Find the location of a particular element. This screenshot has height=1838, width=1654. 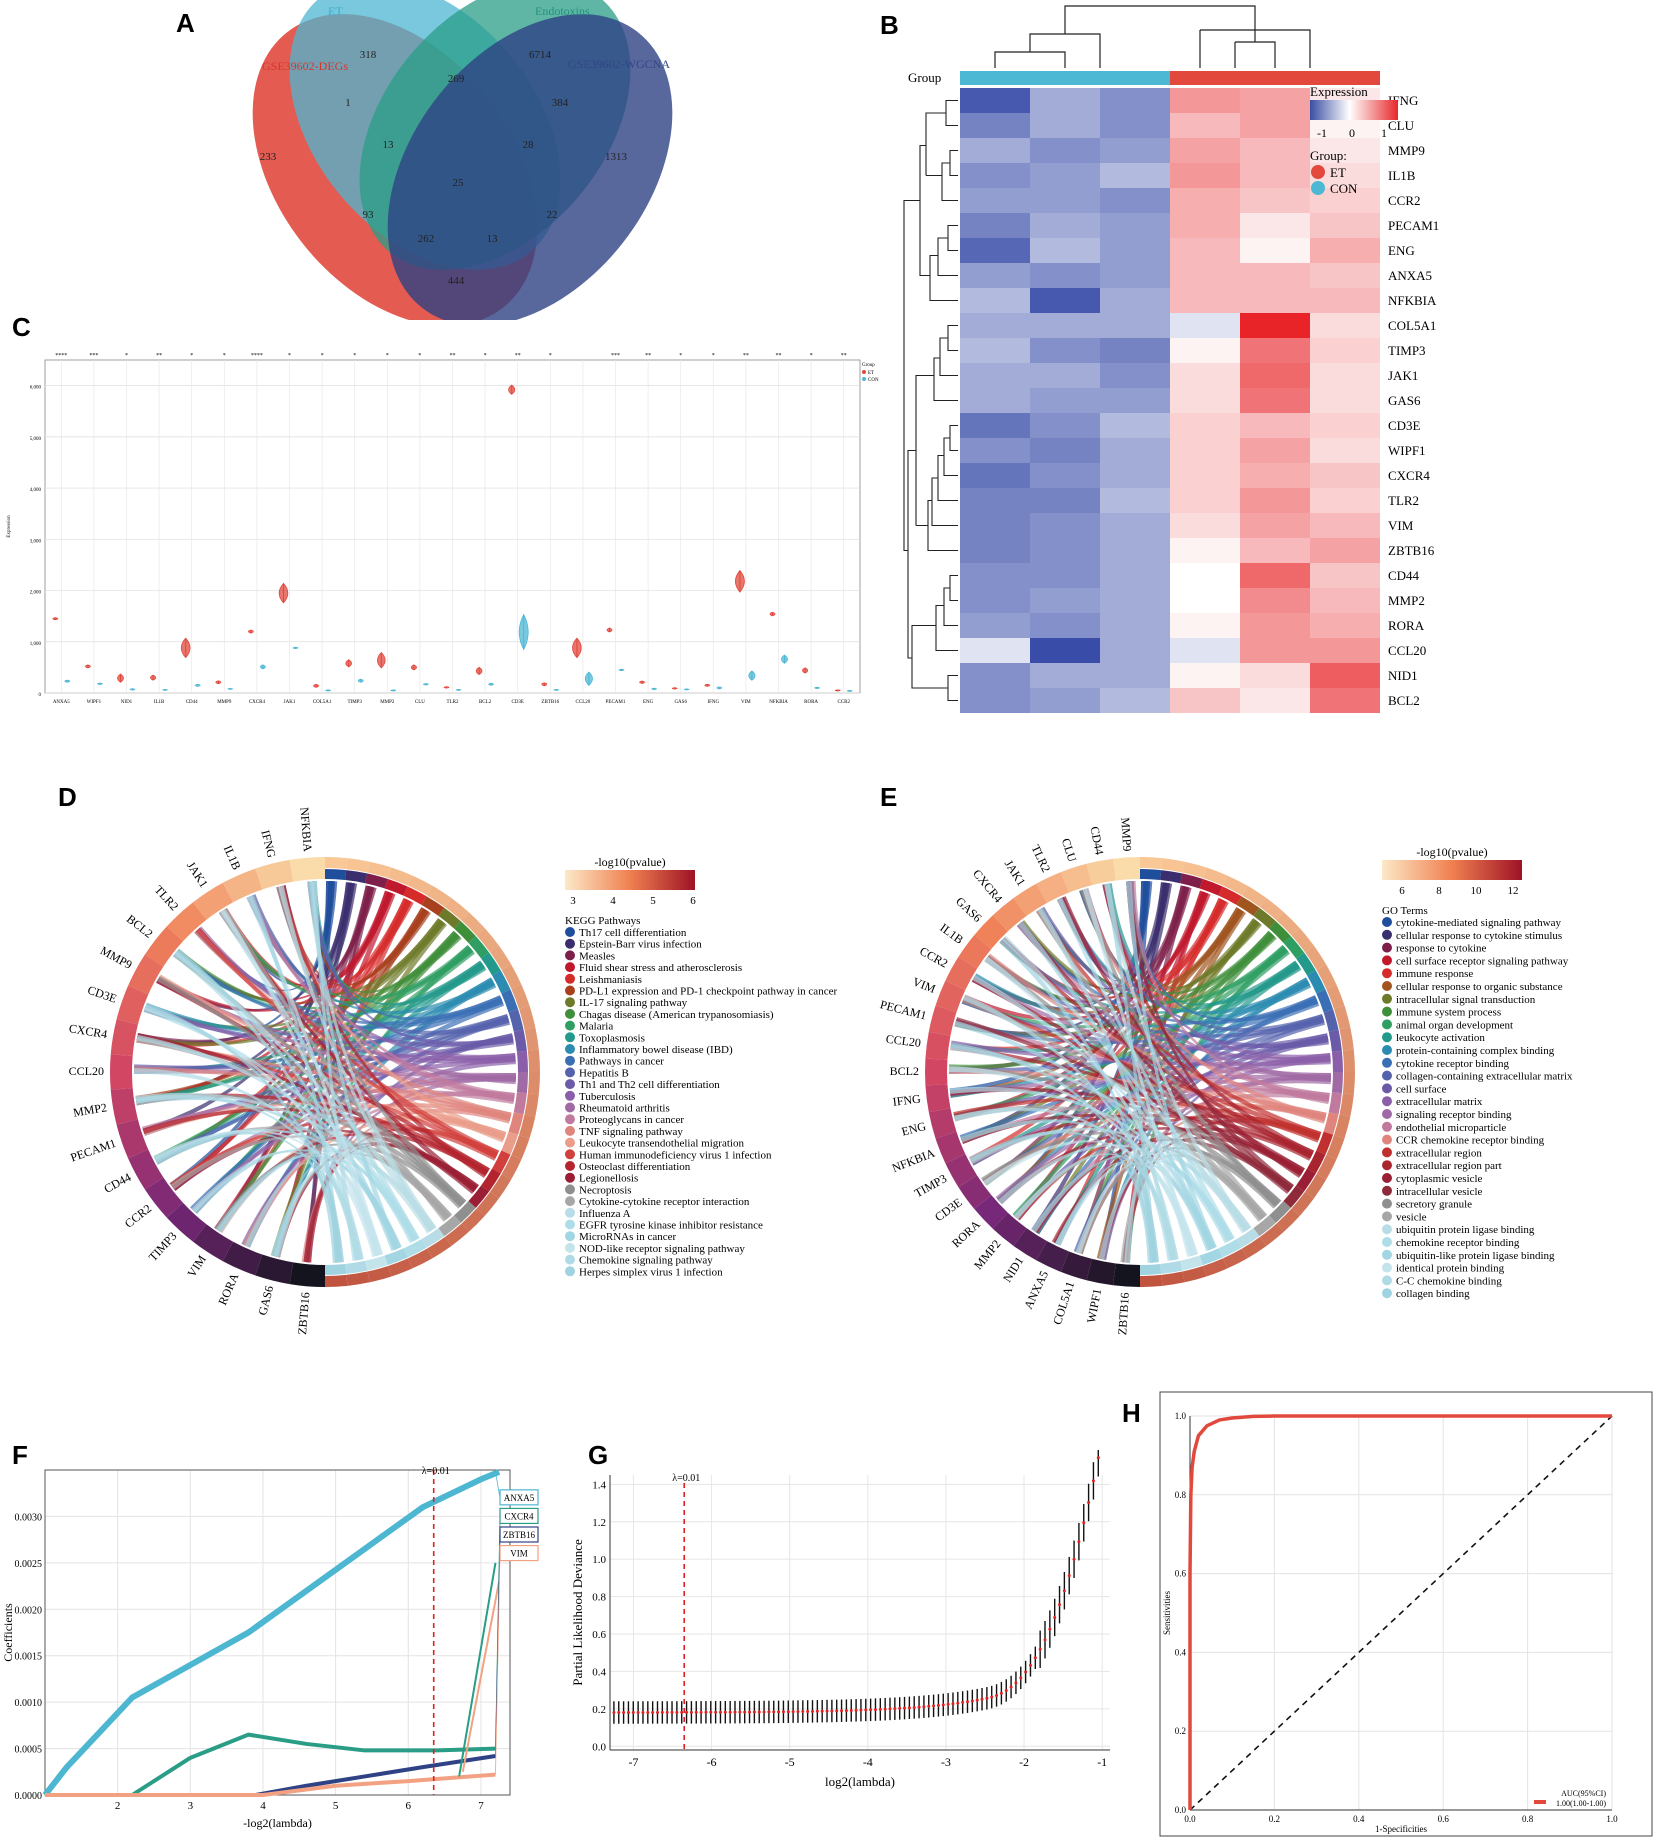

x-tick-label: WIPF1 is located at coordinates (94, 702).